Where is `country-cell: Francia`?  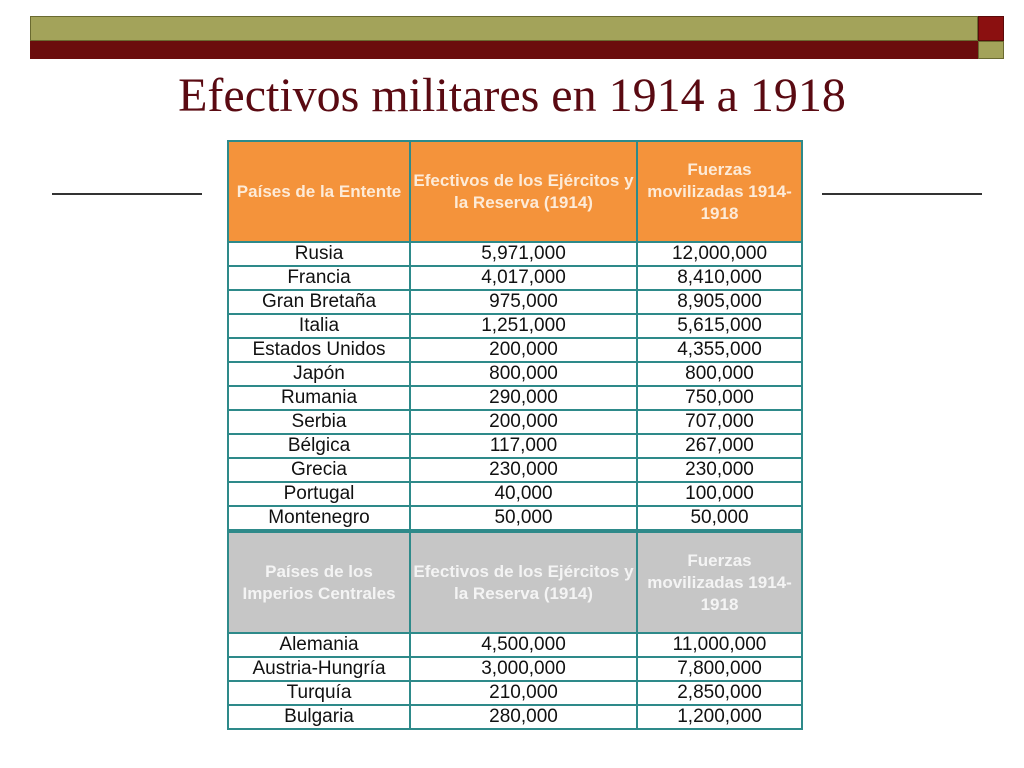 country-cell: Francia is located at coordinates (319, 278).